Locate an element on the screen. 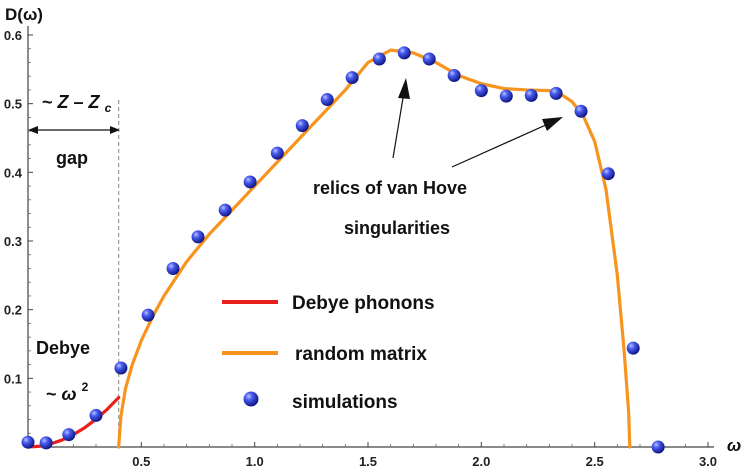  annot-w2-tilde: ~ is located at coordinates (54, 394).